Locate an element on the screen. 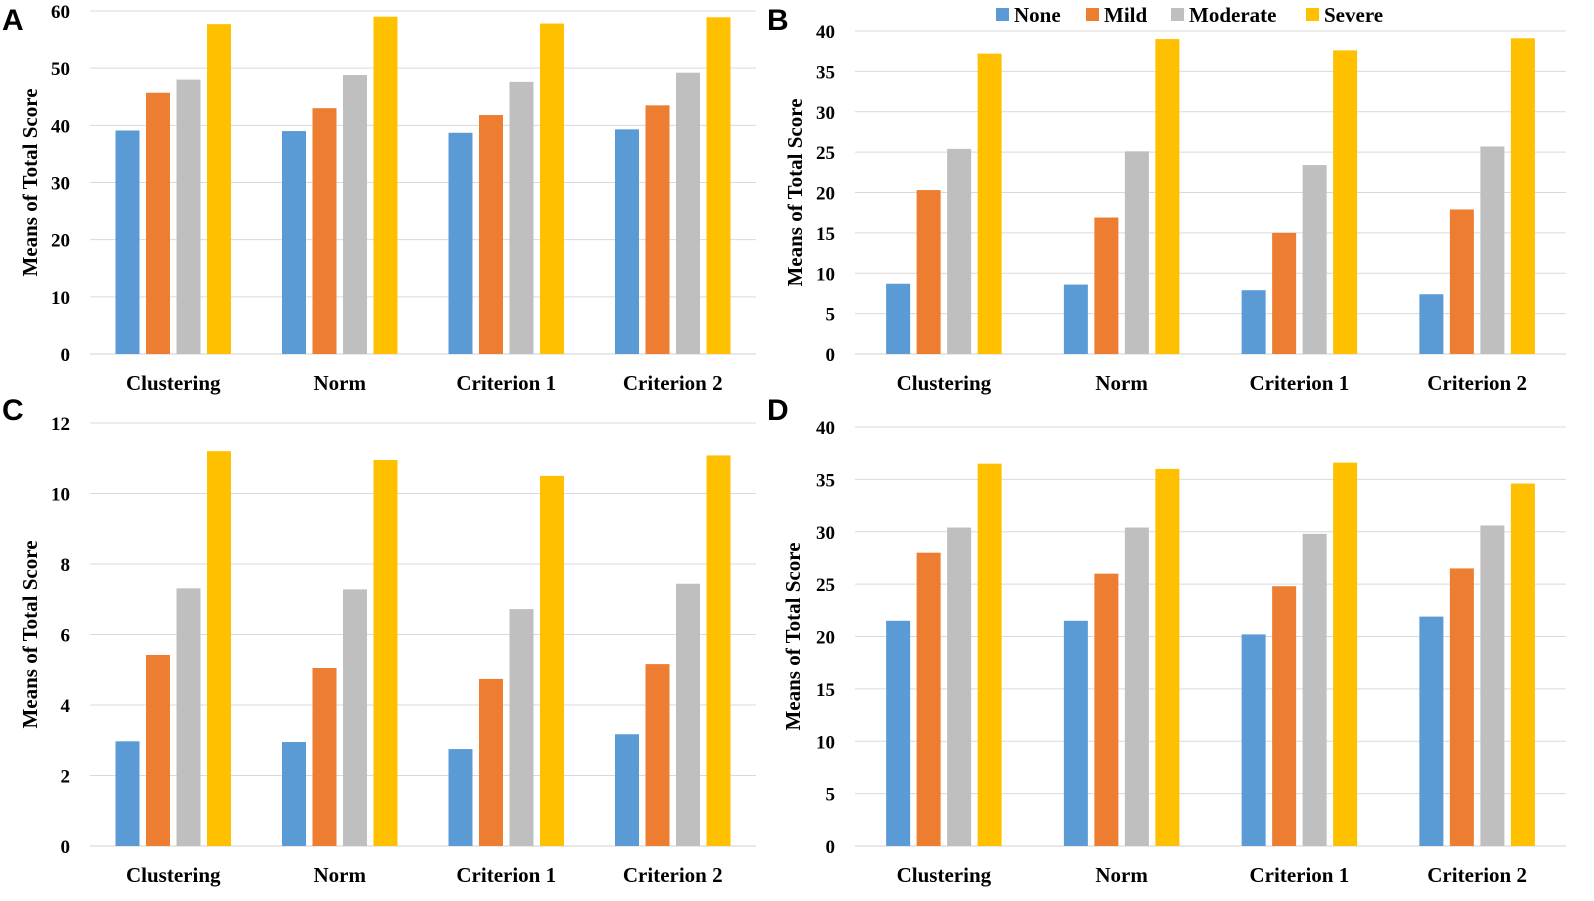 This screenshot has width=1594, height=901. panel-label: D is located at coordinates (778, 410).